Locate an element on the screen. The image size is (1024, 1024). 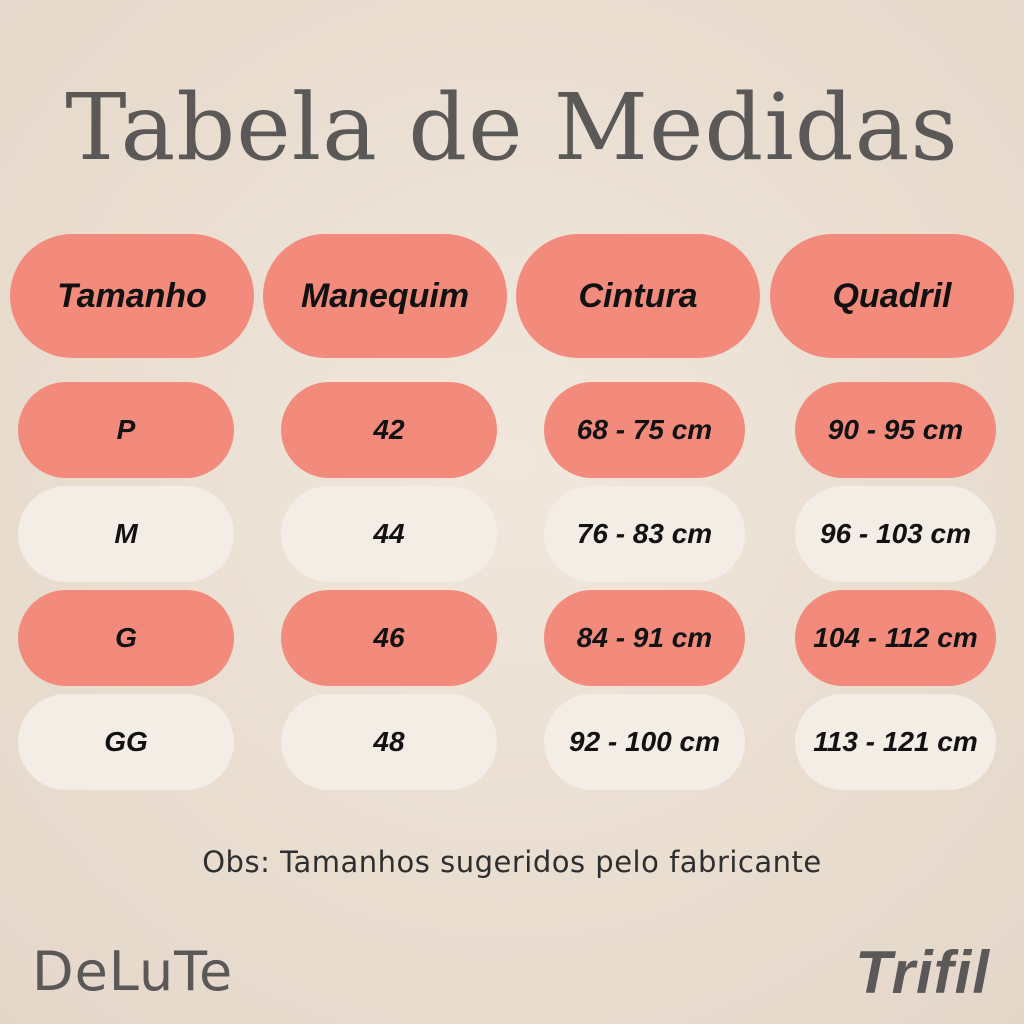
table-cell: M is located at coordinates (126, 534).